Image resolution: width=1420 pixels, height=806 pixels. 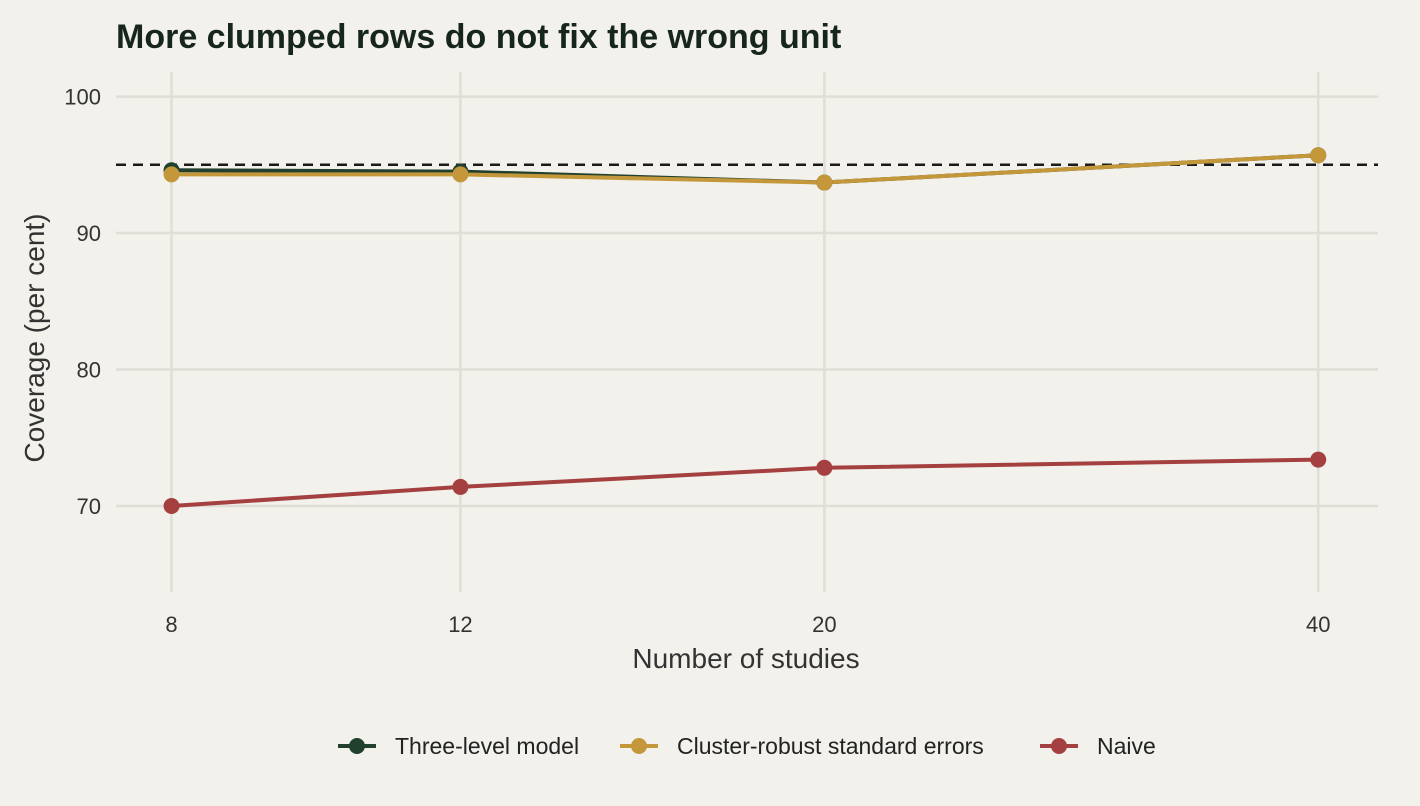 I want to click on x-axis-title: Number of studies, so click(x=745, y=658).